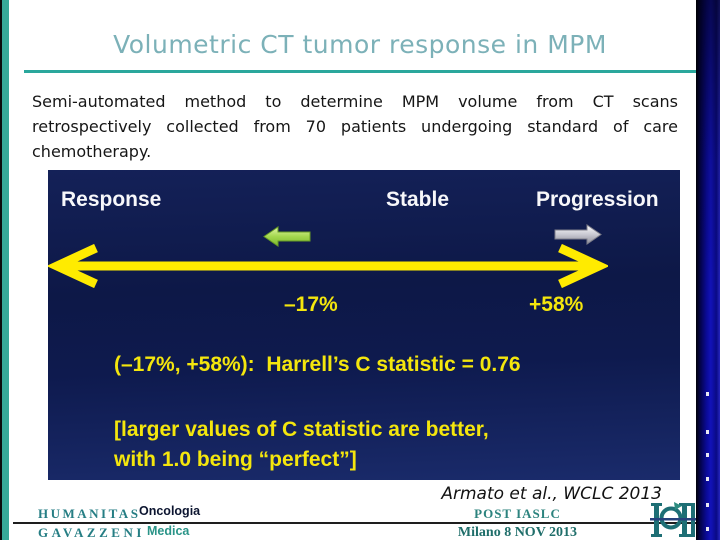 The height and width of the screenshot is (540, 720). I want to click on event-line2: Milano 8 NOV 2013, so click(517, 532).